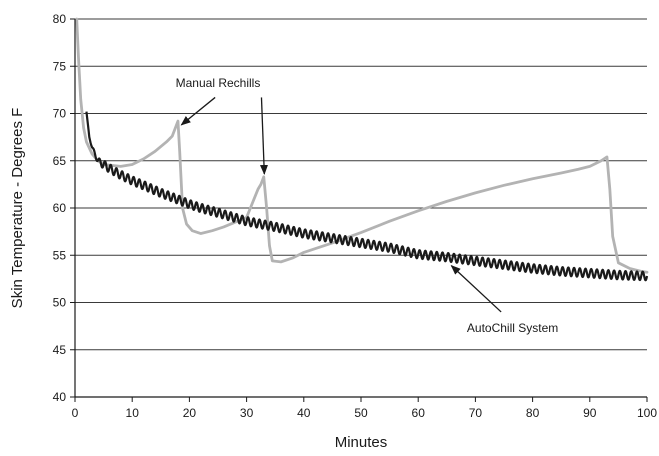 Image resolution: width=659 pixels, height=456 pixels. I want to click on x-tick-label: 0, so click(75, 413).